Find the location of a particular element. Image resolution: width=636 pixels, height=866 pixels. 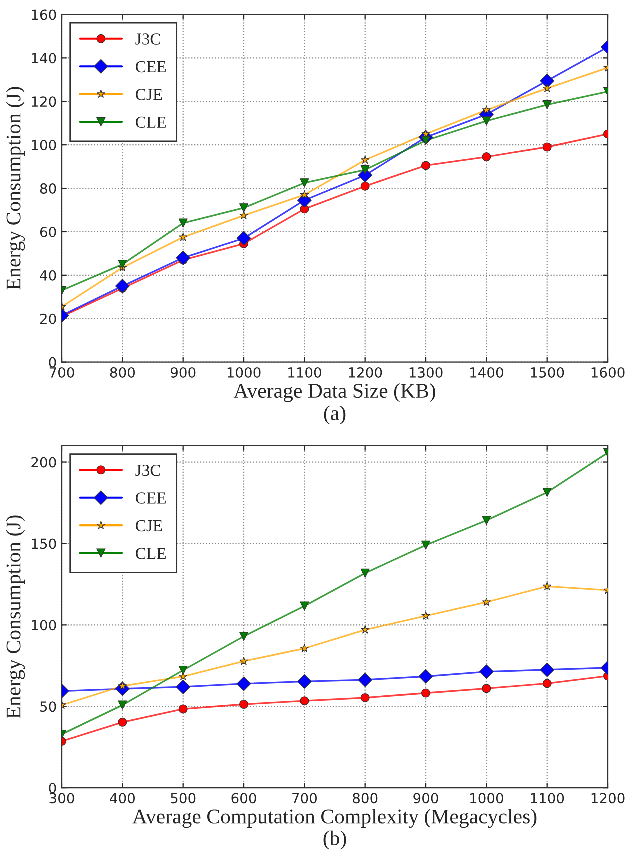

x-axis-title: Average Computation Complexity (Megacycles) is located at coordinates (334, 818).